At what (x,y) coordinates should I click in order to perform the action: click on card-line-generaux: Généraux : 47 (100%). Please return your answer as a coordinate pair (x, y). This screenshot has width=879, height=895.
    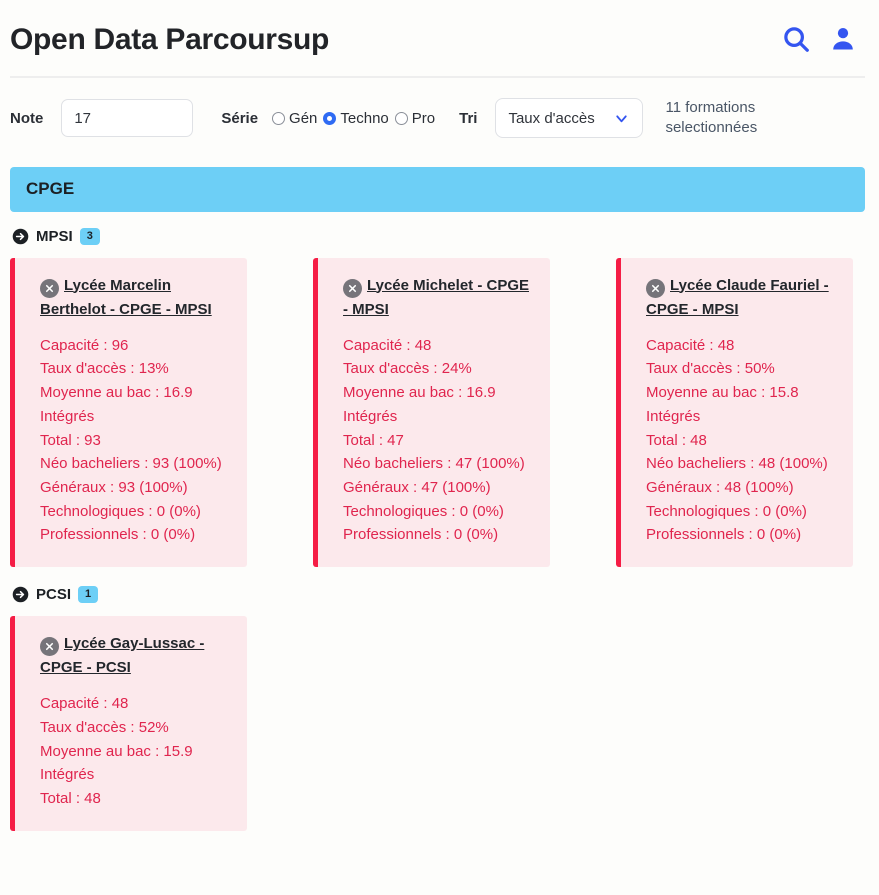
    Looking at the image, I should click on (417, 487).